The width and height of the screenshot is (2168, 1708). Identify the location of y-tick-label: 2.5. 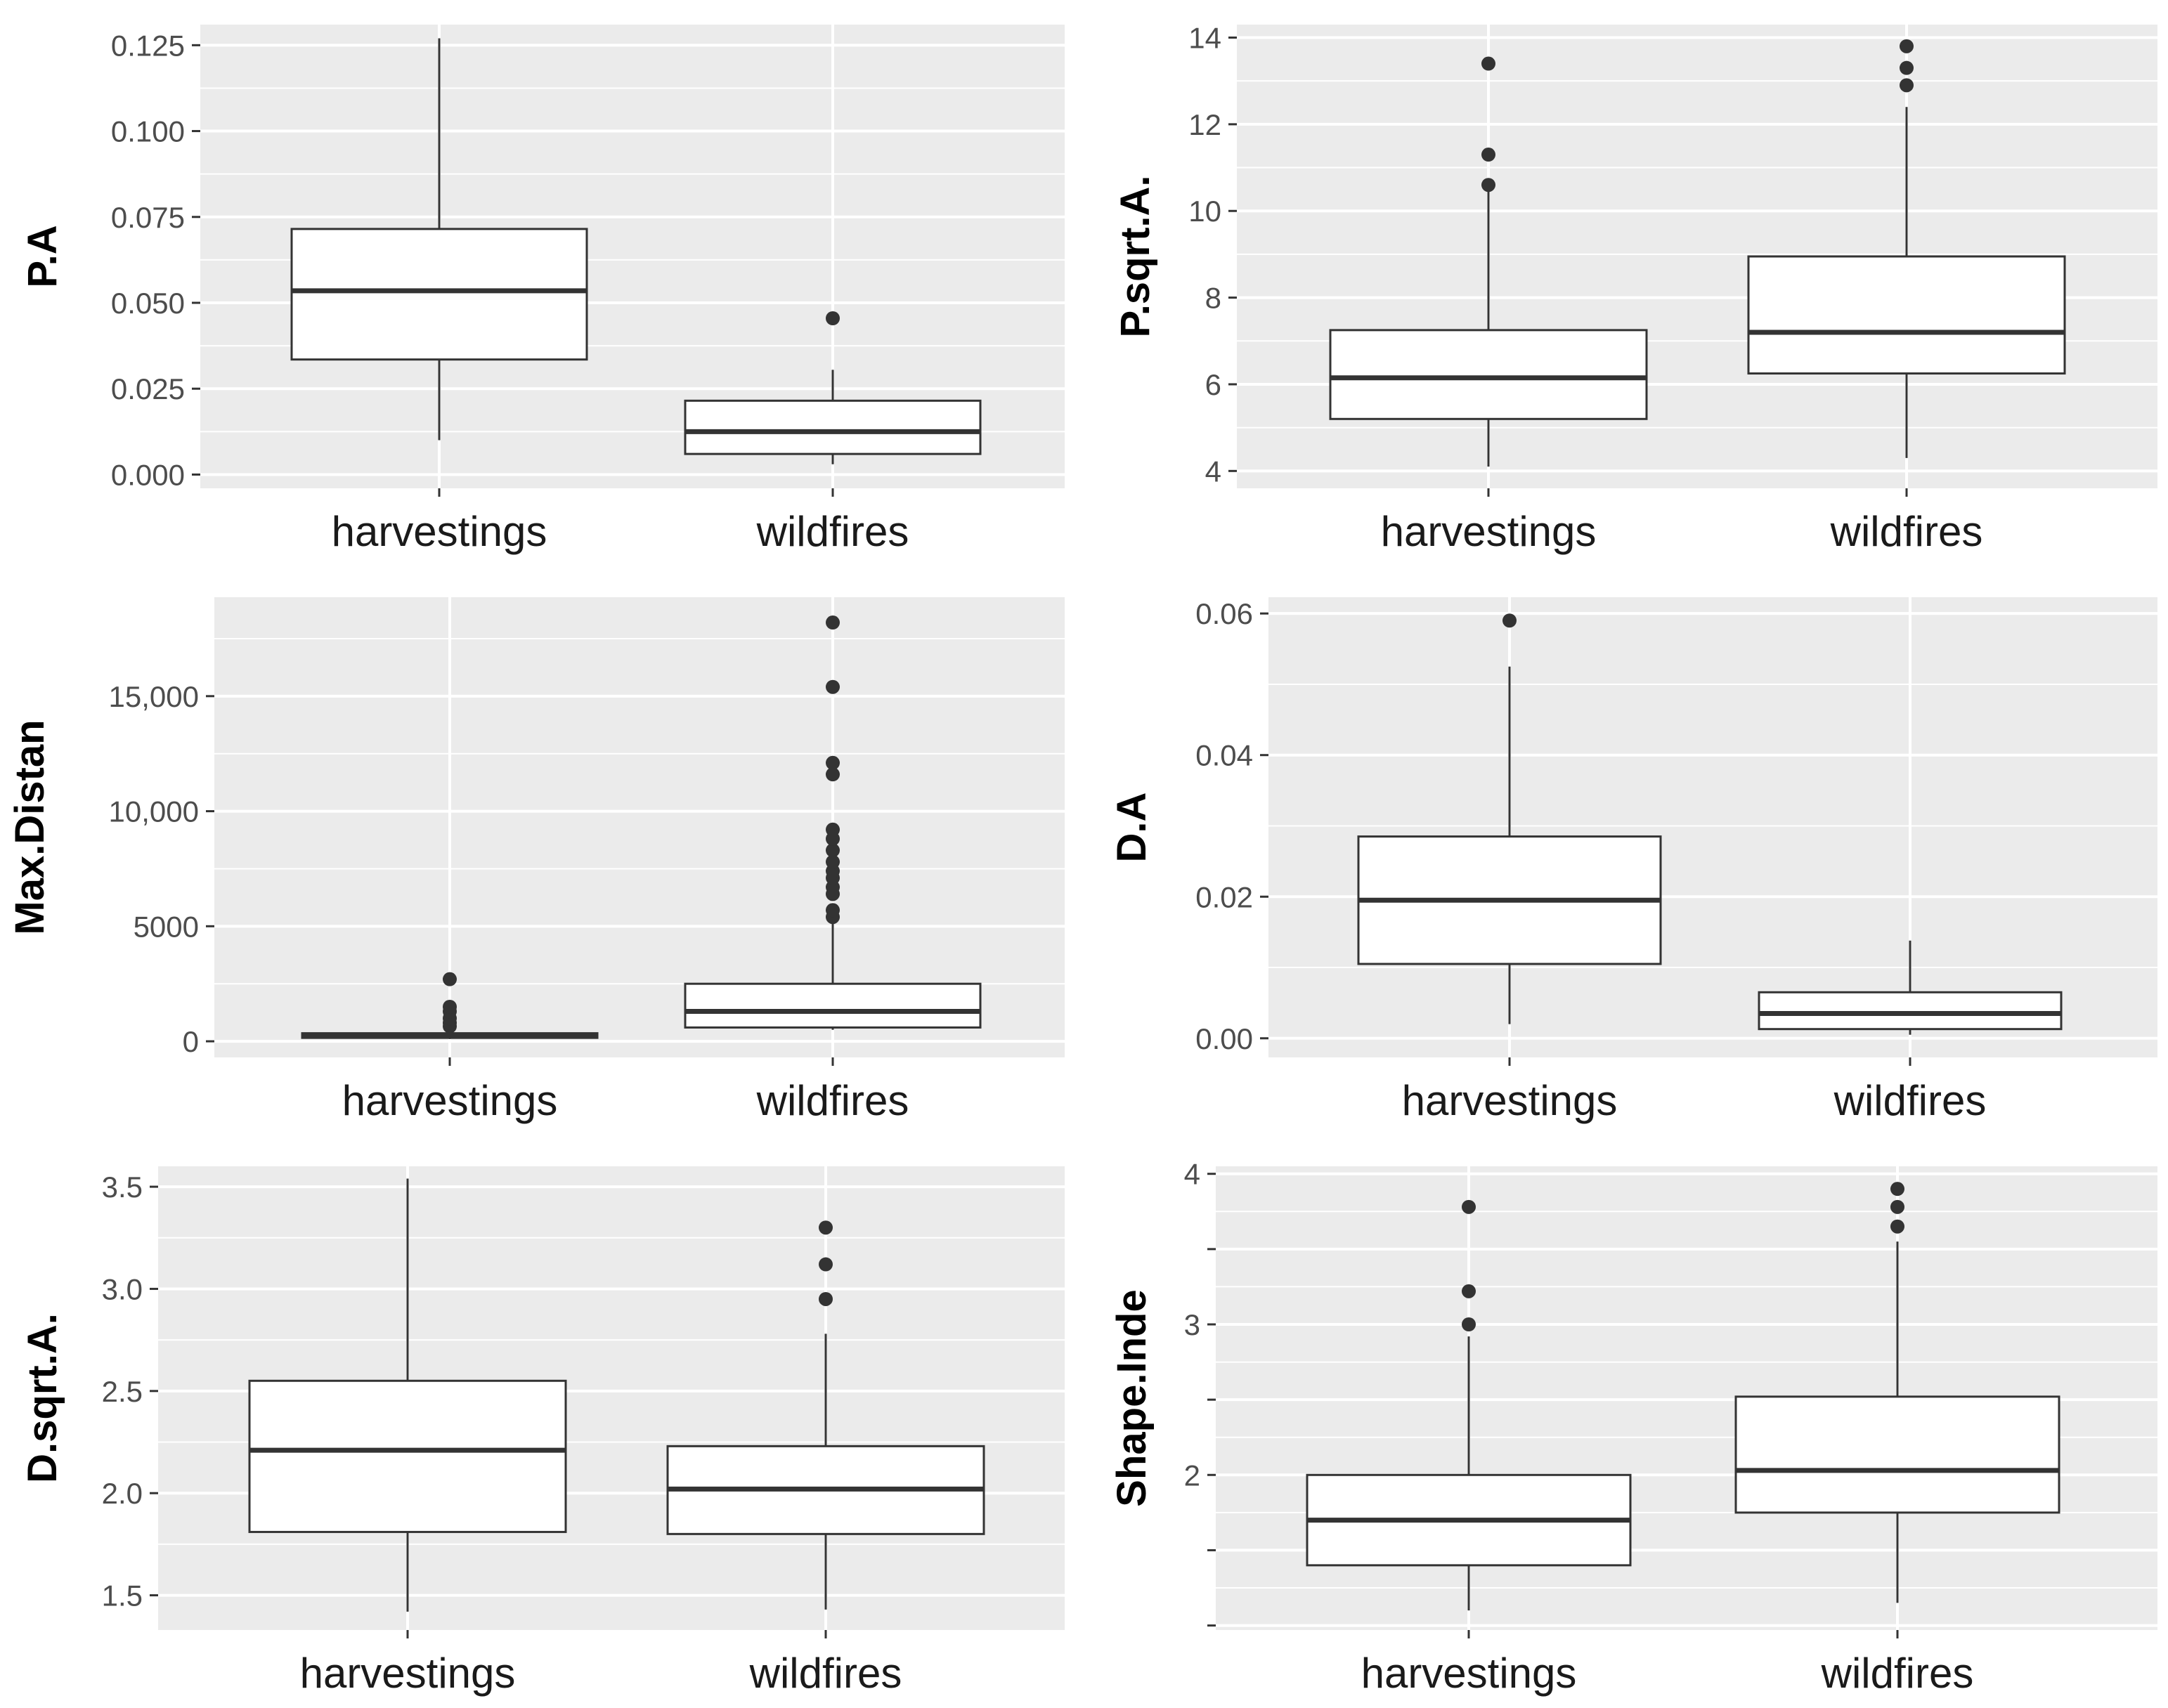
(123, 1391).